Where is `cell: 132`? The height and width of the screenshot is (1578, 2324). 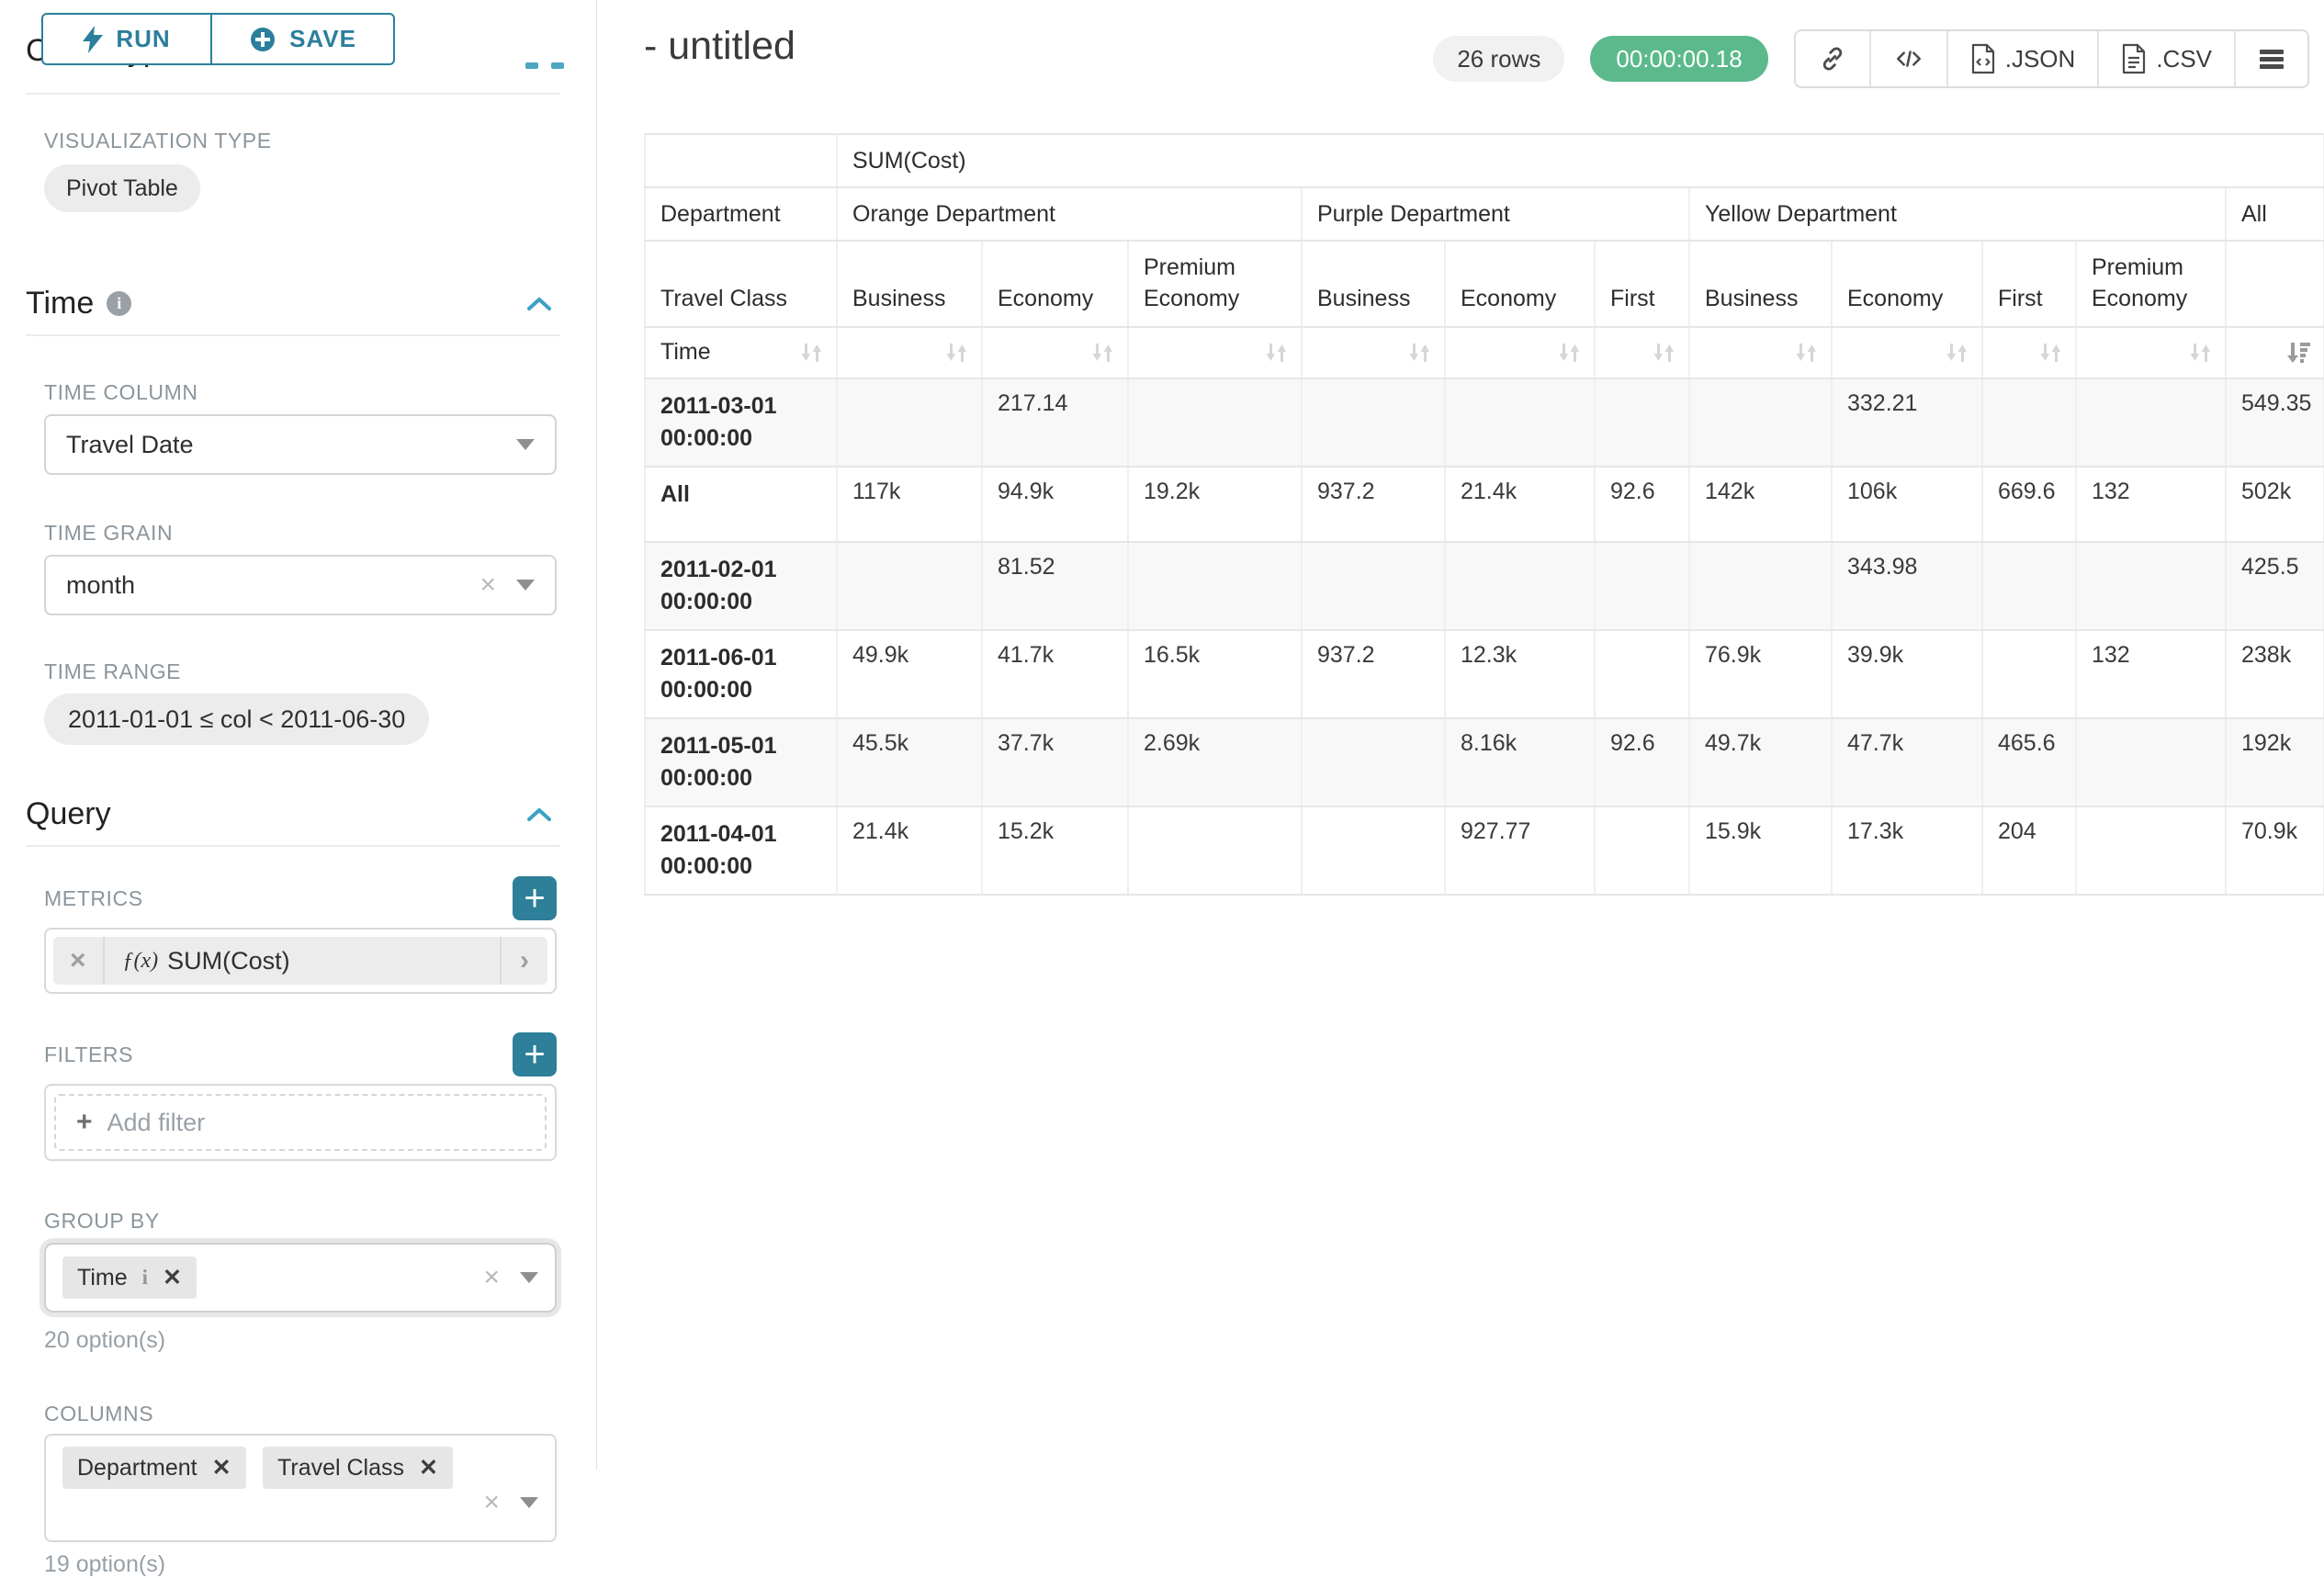
cell: 132 is located at coordinates (2151, 673).